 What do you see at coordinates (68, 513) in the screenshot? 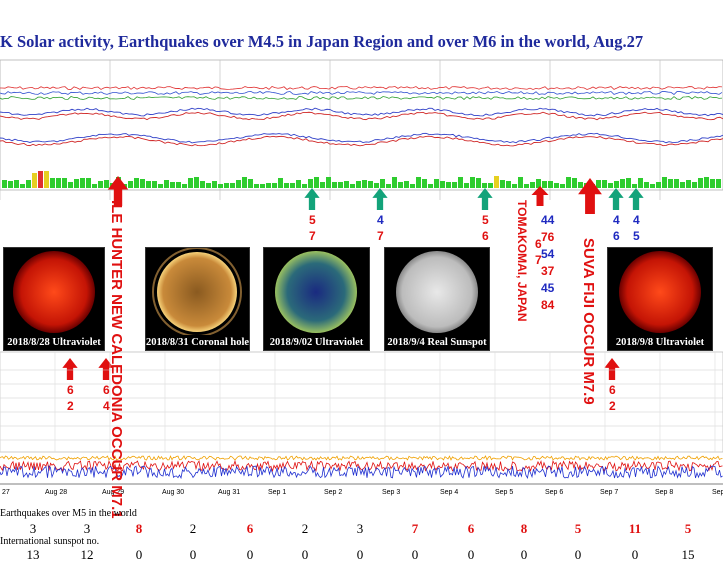
I see `quake-row-label: Earthquakes over M5 in the world` at bounding box center [68, 513].